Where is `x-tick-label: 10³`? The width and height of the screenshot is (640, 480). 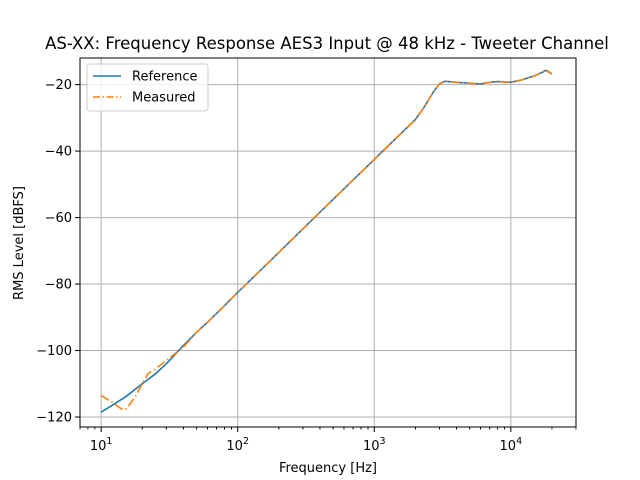 x-tick-label: 10³ is located at coordinates (374, 445).